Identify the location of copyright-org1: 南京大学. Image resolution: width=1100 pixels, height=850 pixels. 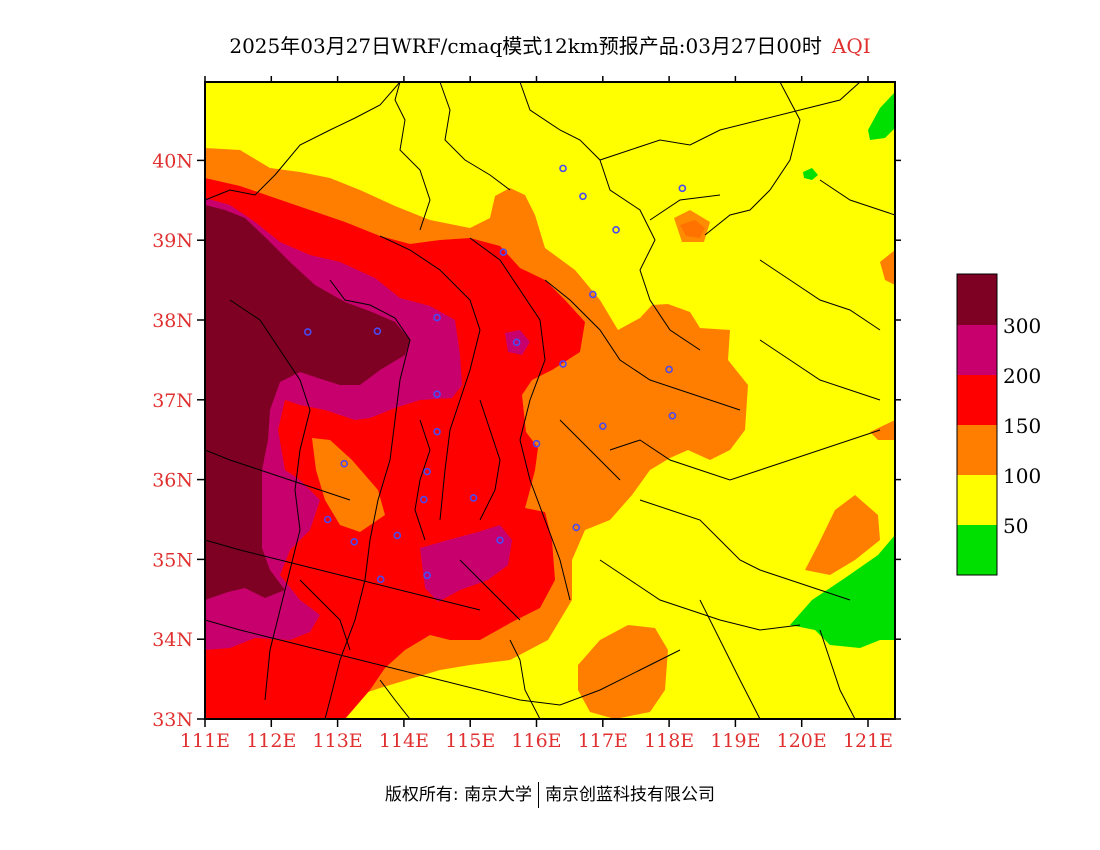
(498, 795).